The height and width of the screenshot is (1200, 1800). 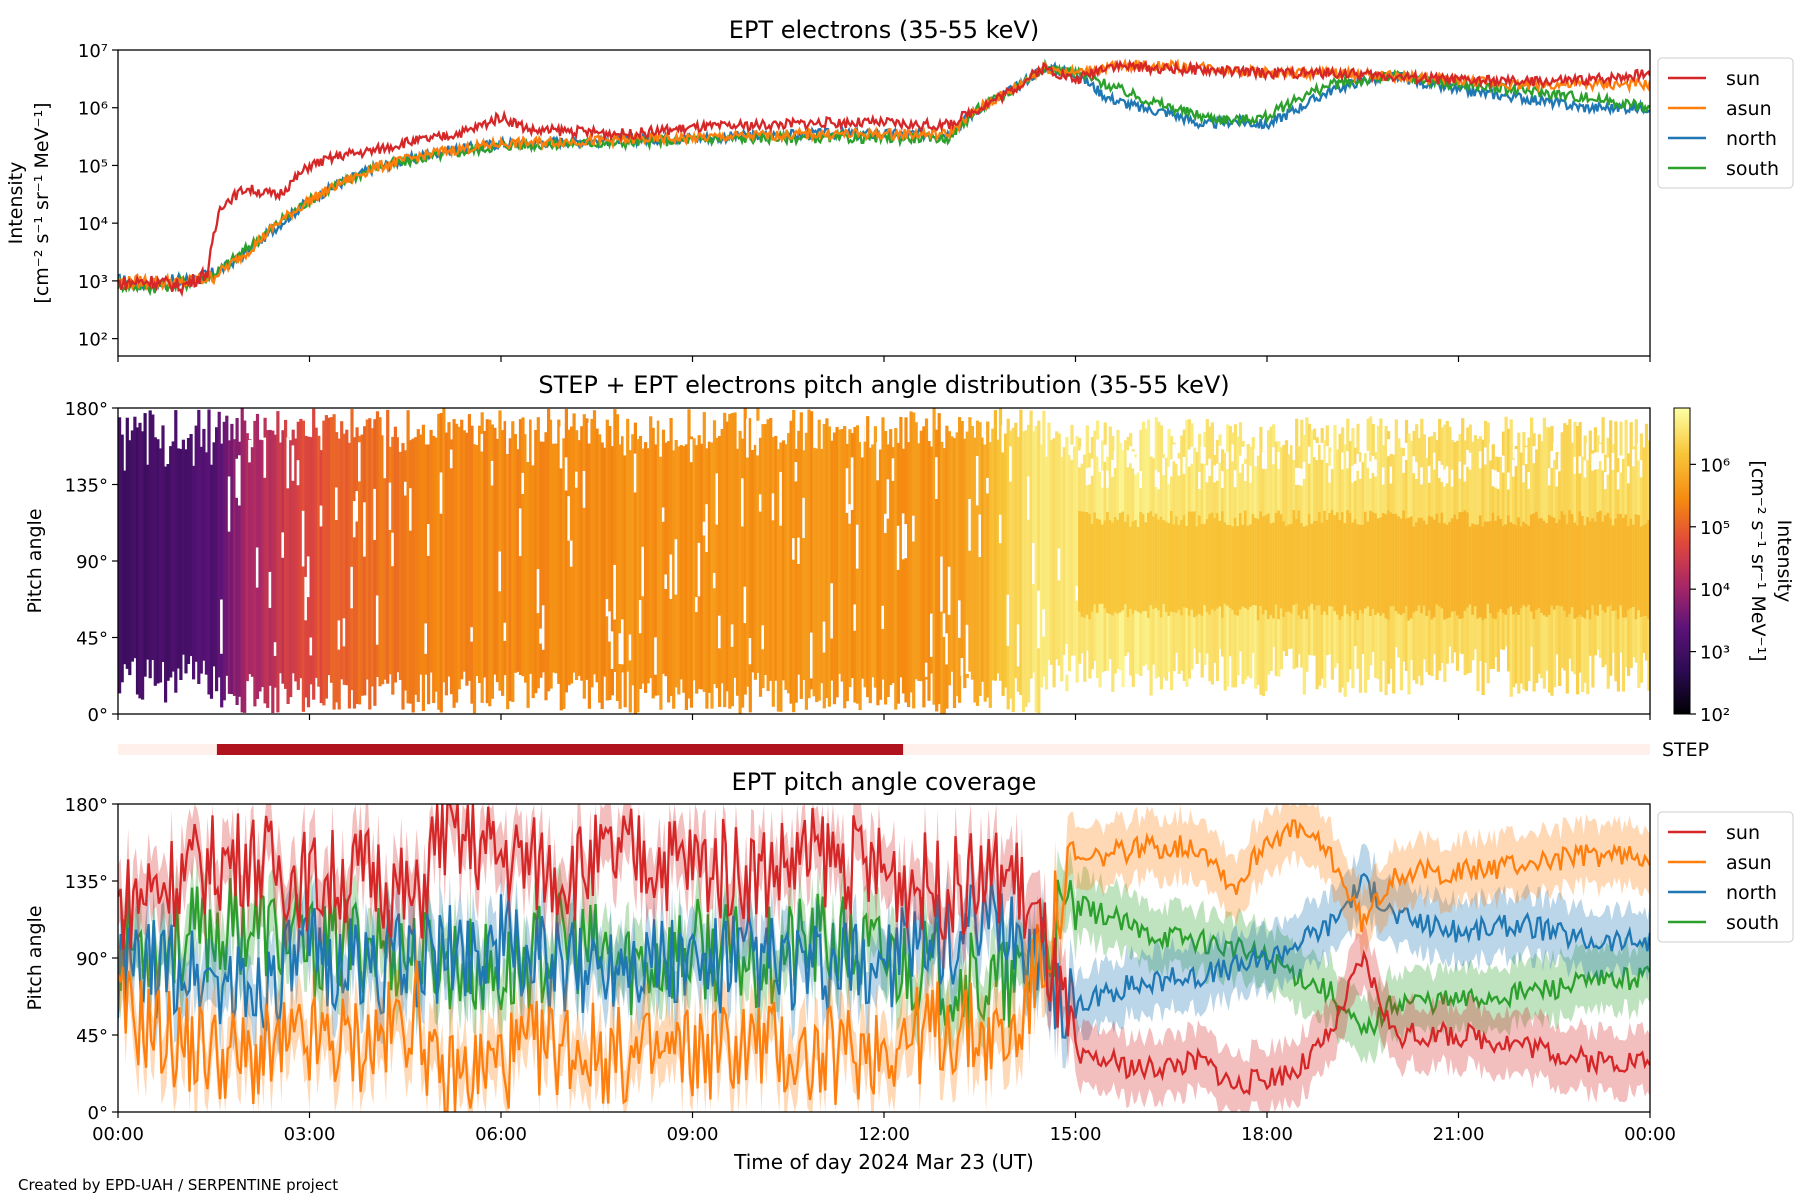 I want to click on colorbar-tick-label: 10⁵, so click(x=1715, y=528).